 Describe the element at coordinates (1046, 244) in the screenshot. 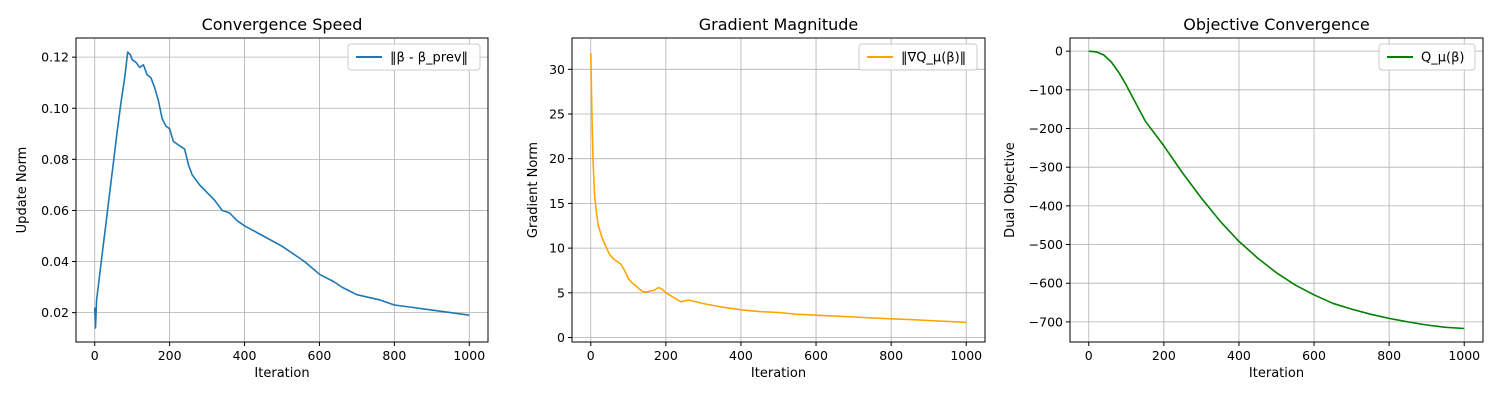

I see `y-tick-label: −500` at that location.